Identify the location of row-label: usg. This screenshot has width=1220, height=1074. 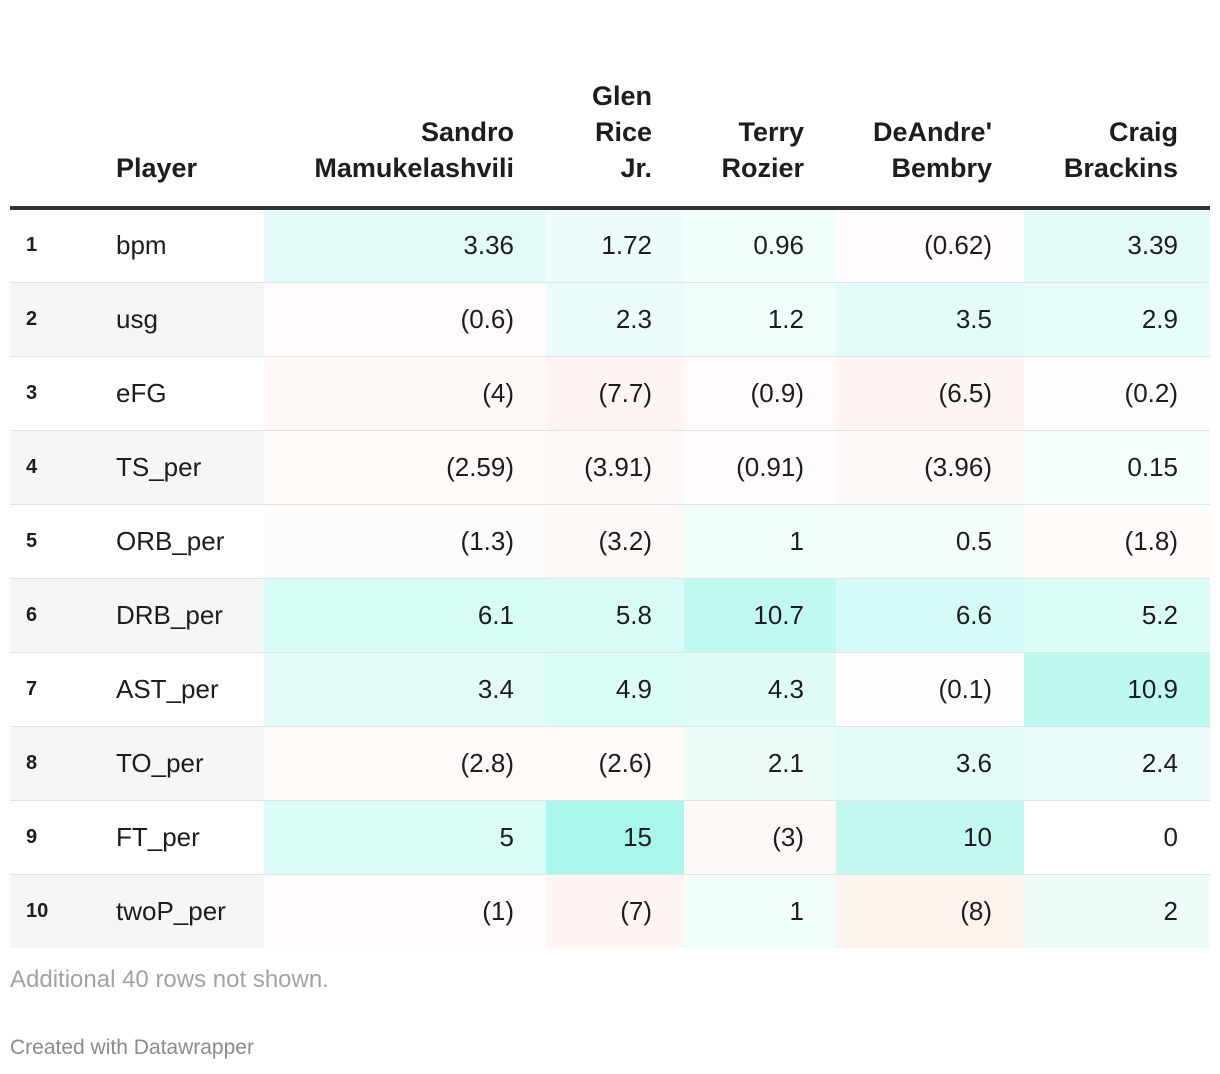
(184, 319).